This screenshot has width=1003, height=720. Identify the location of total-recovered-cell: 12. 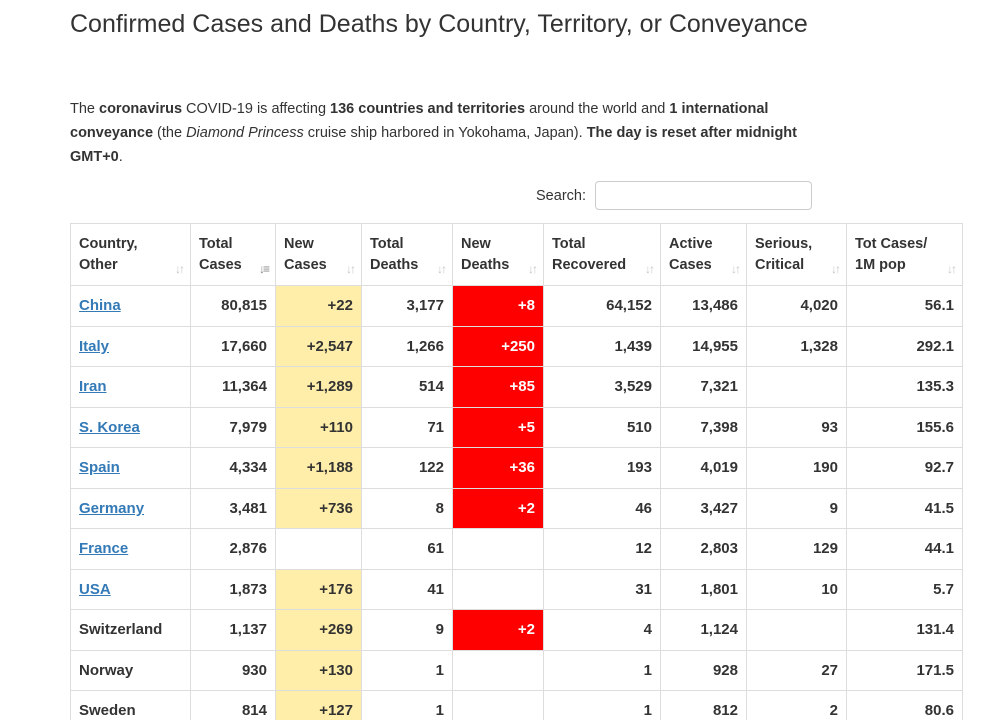
(602, 549).